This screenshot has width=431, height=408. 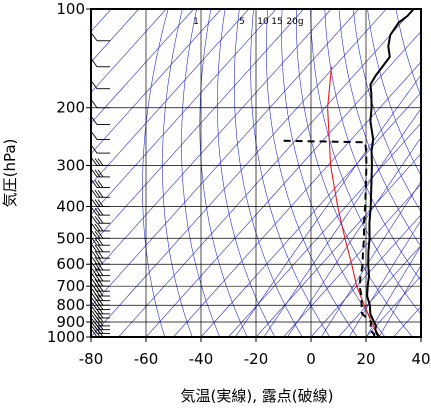 What do you see at coordinates (365, 359) in the screenshot?
I see `x-tick-label: 20` at bounding box center [365, 359].